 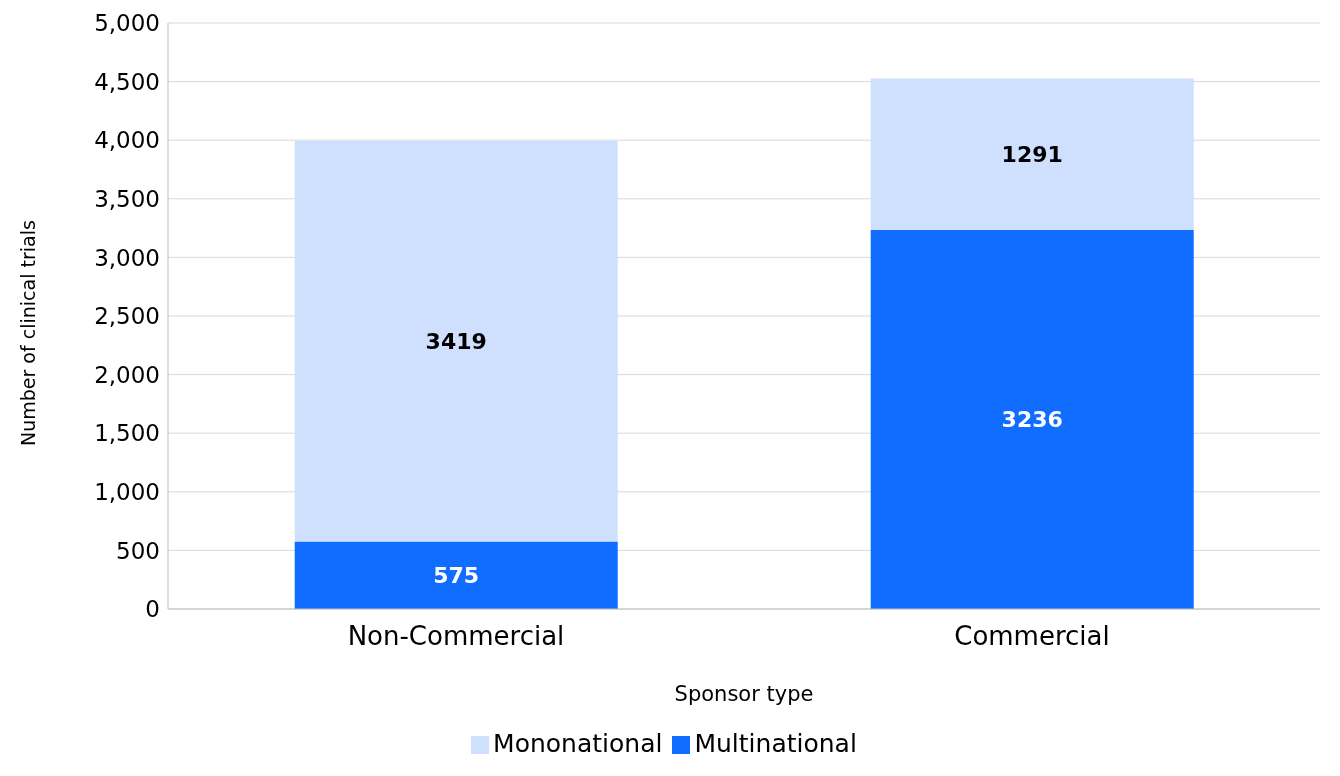 I want to click on data-label: 3419, so click(x=456, y=342).